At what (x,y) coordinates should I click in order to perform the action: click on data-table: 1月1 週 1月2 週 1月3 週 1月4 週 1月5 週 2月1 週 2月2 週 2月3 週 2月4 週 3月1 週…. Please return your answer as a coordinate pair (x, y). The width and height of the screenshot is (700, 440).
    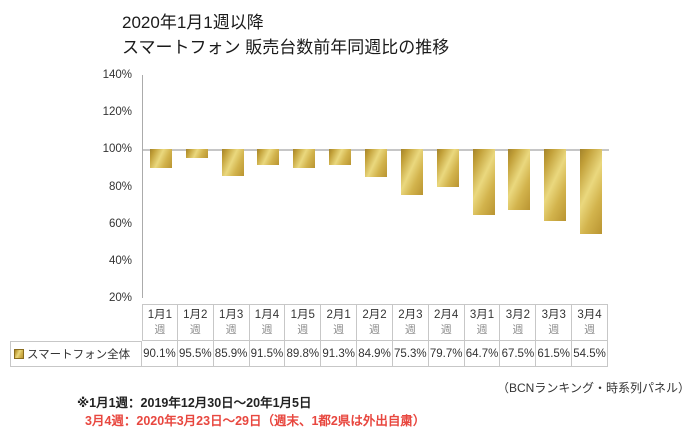
    Looking at the image, I should click on (309, 335).